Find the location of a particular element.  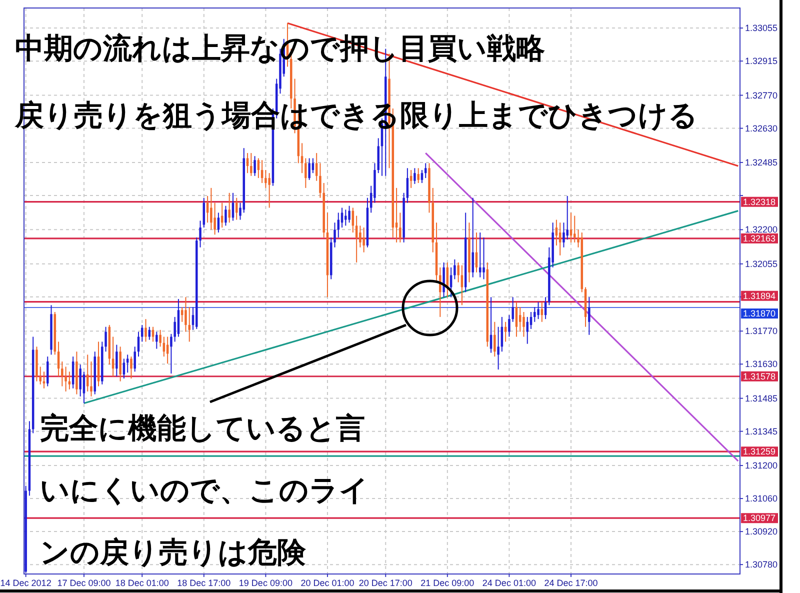

y-tick-label: 1.32770 is located at coordinates (761, 95).